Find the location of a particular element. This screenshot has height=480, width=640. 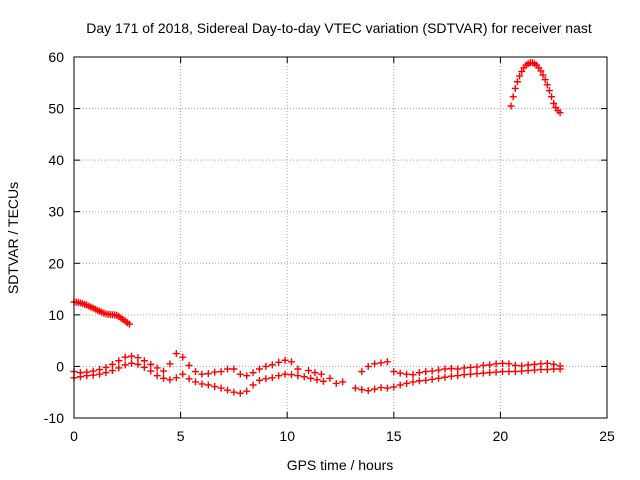

x-tick-label: 20 is located at coordinates (501, 436).